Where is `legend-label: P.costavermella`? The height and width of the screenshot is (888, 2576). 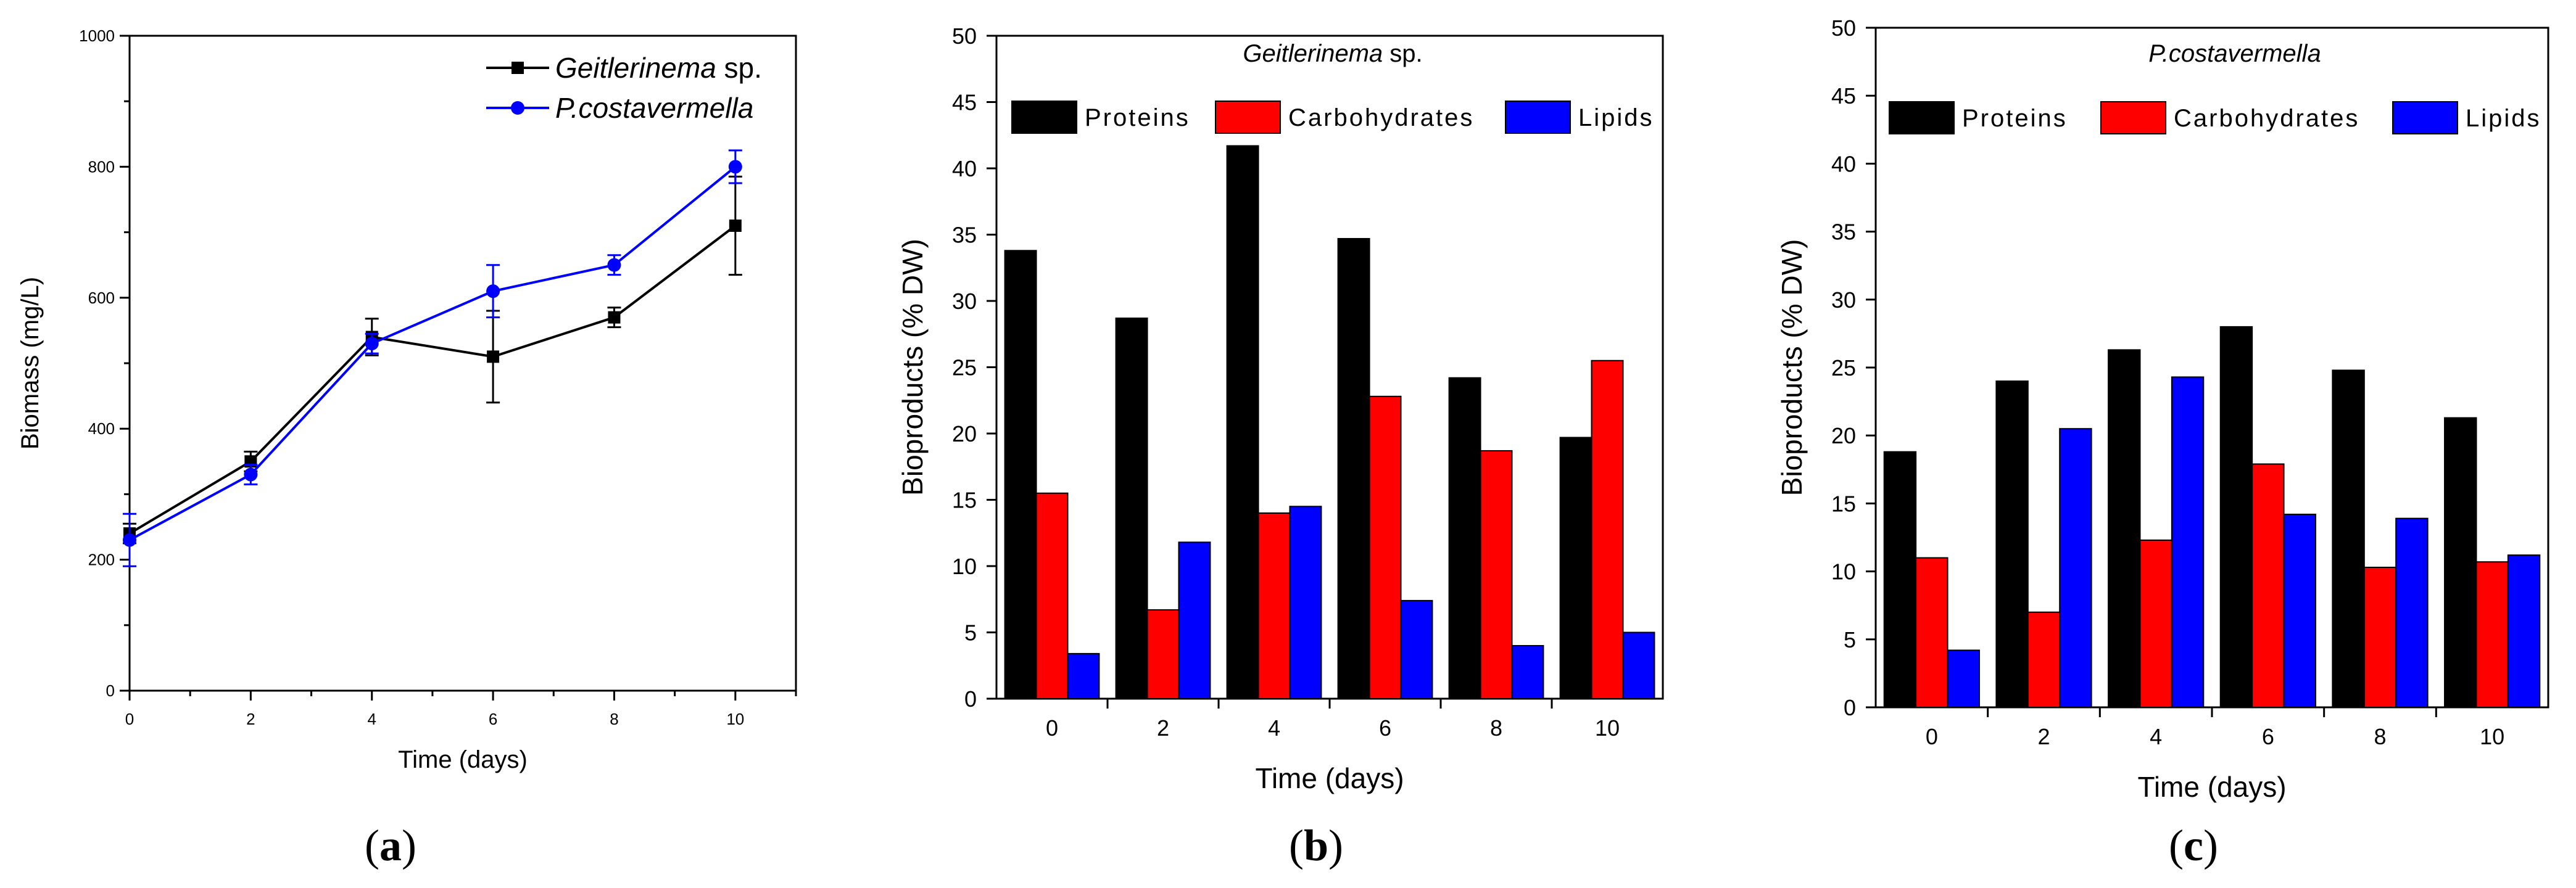 legend-label: P.costavermella is located at coordinates (654, 108).